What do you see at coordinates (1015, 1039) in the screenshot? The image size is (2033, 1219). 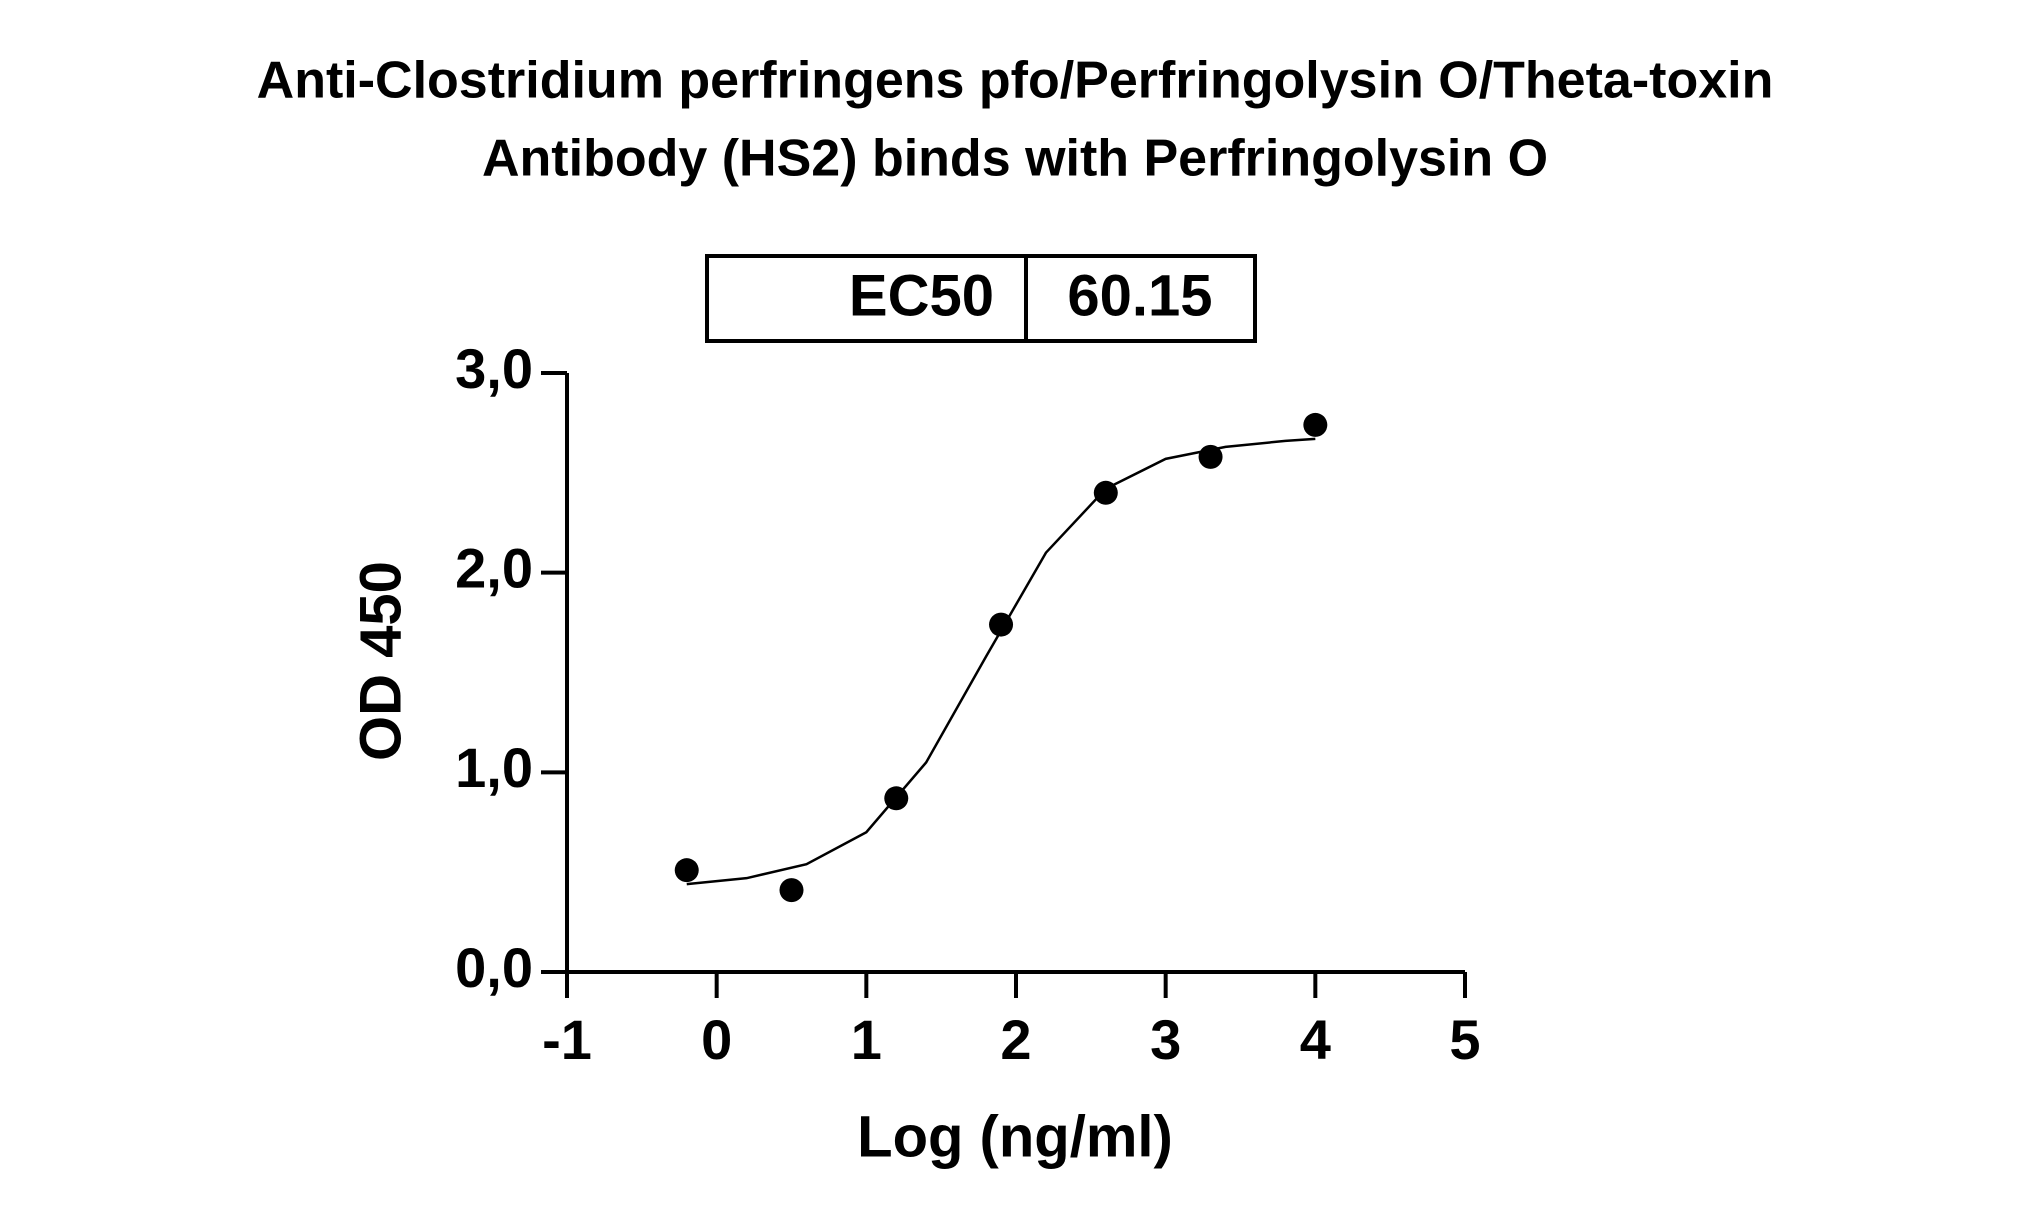 I see `x-tick-label: 2` at bounding box center [1015, 1039].